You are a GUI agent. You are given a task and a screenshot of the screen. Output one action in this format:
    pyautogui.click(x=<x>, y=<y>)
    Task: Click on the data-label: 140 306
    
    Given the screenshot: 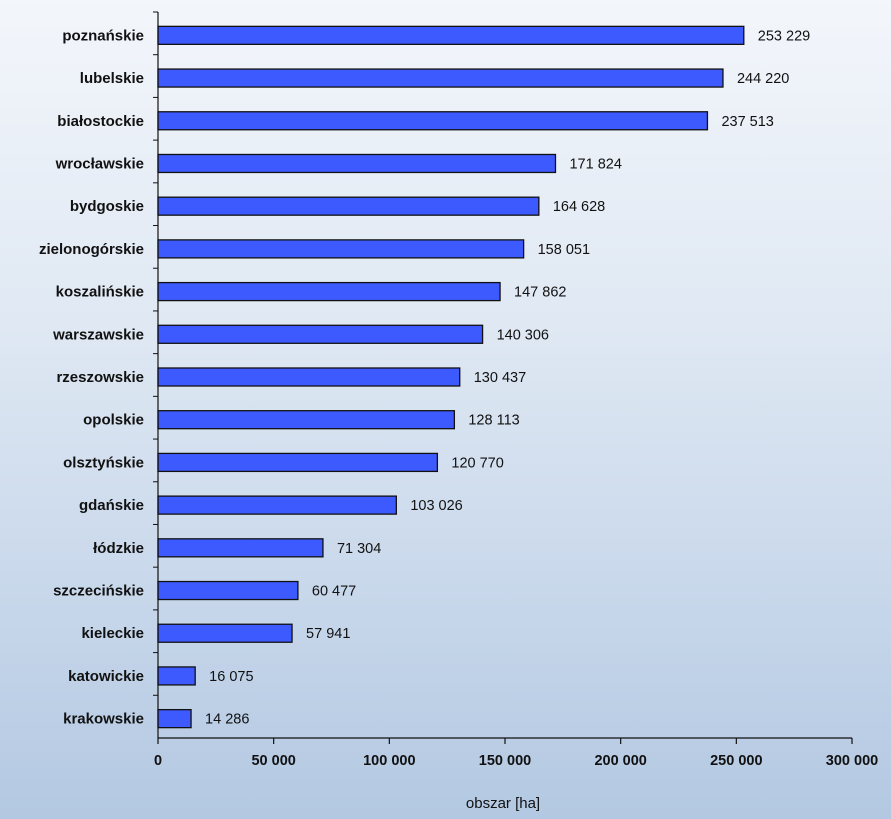 What is the action you would take?
    pyautogui.click(x=523, y=335)
    